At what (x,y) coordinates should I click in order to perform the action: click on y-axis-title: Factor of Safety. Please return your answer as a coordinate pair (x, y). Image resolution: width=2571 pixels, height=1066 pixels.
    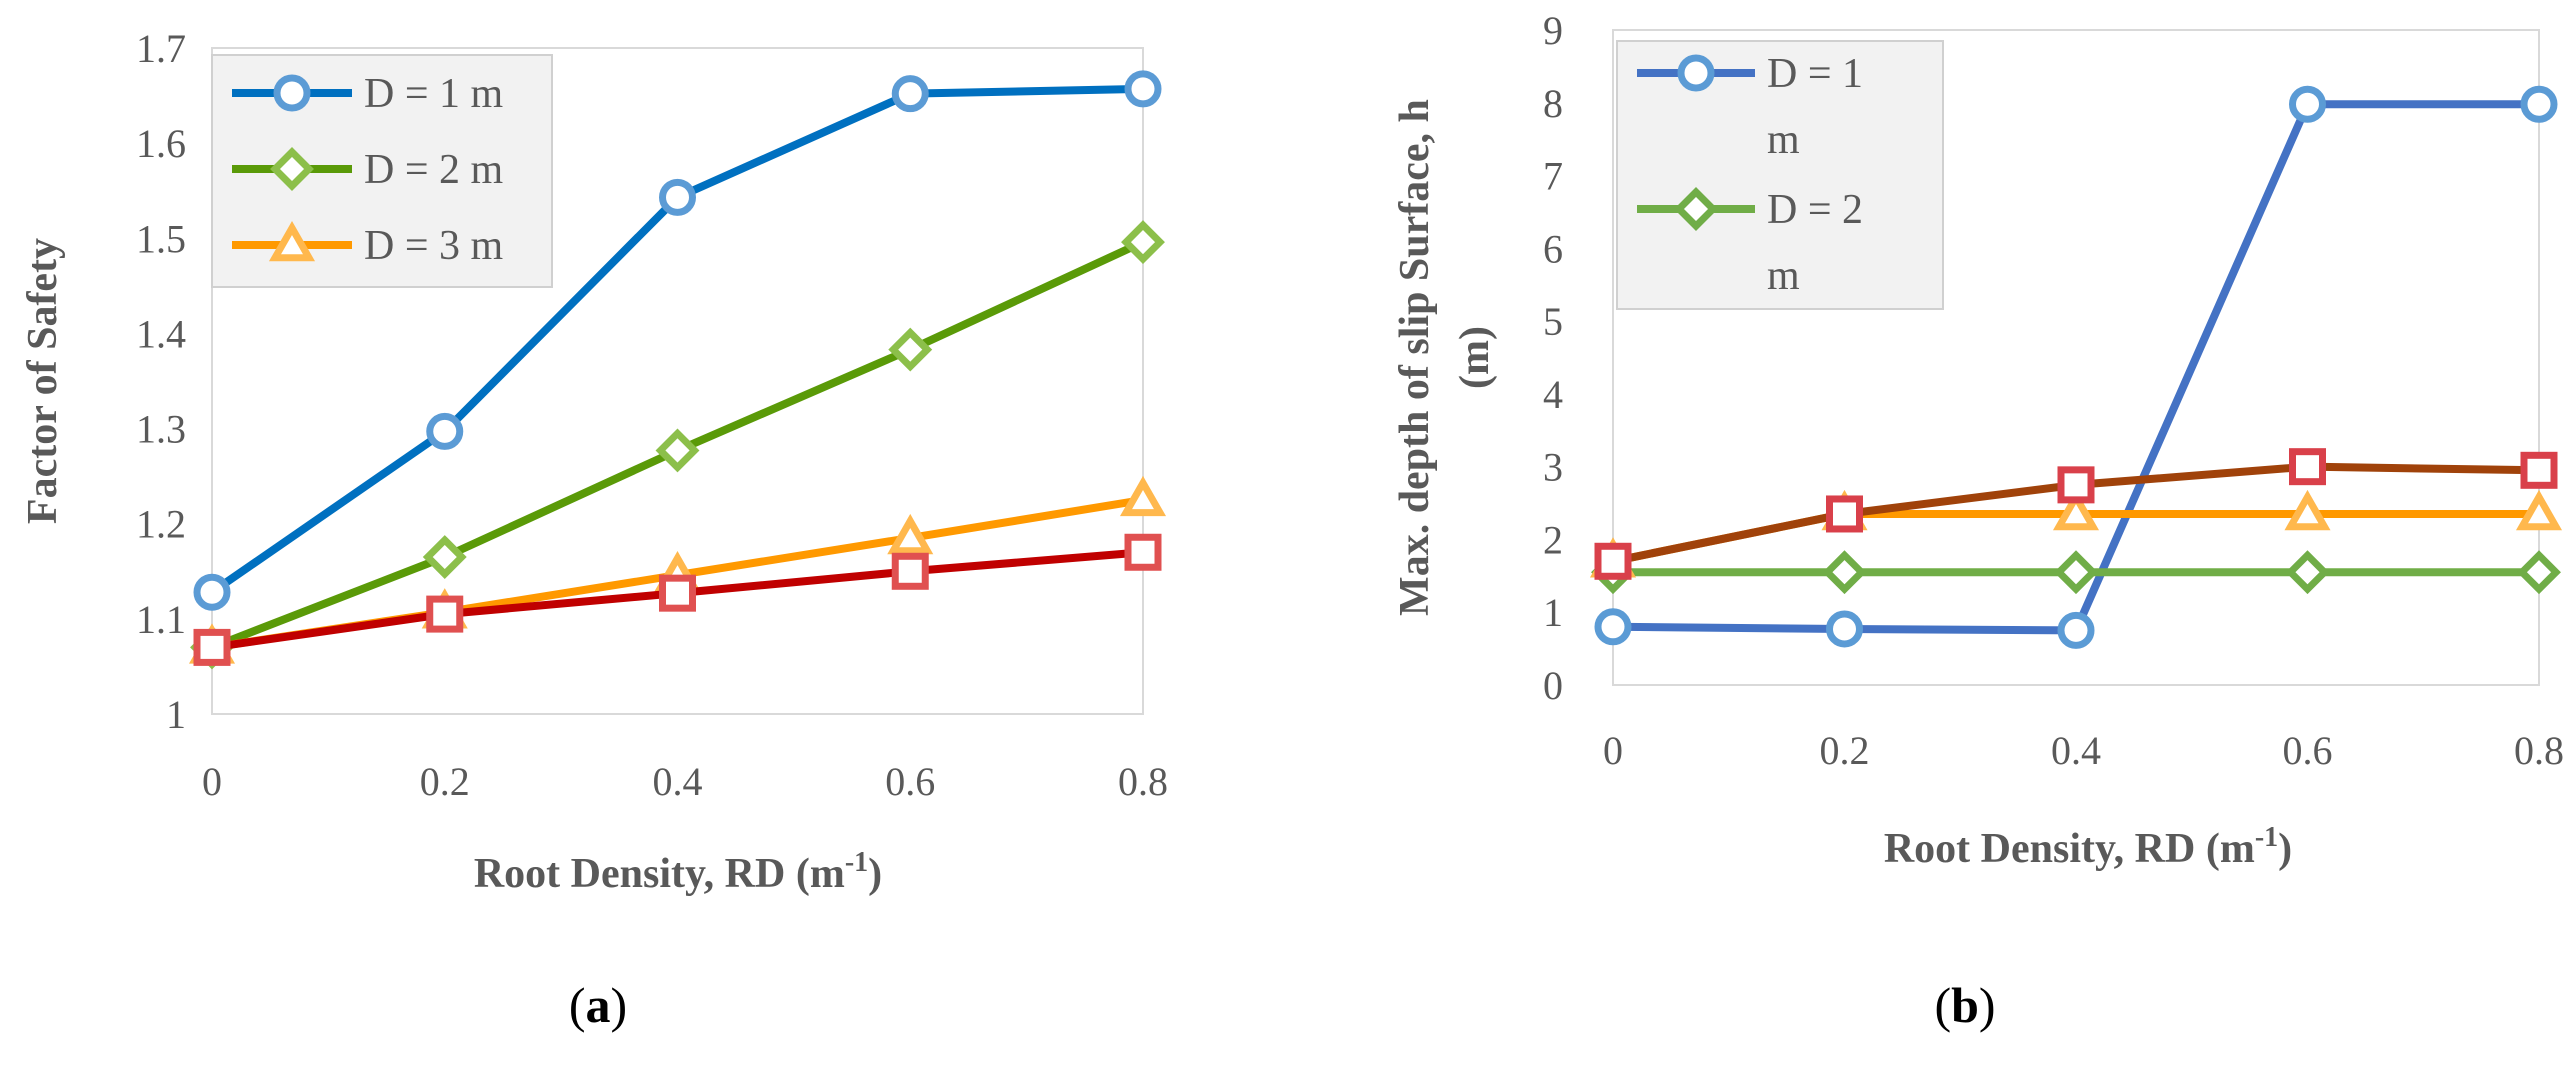
    Looking at the image, I should click on (43, 381).